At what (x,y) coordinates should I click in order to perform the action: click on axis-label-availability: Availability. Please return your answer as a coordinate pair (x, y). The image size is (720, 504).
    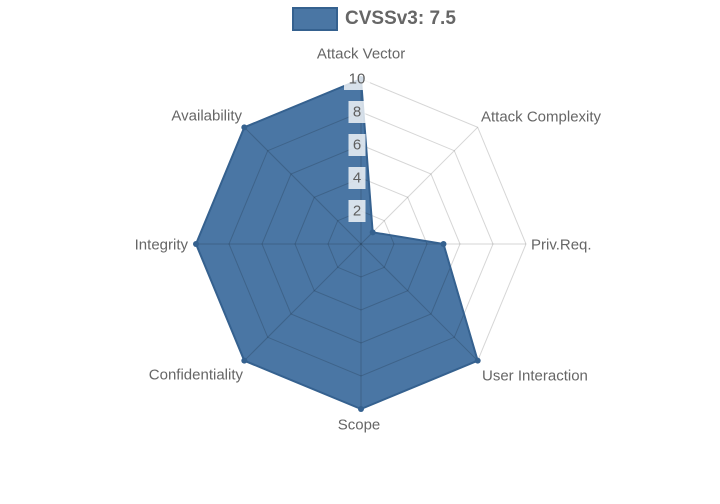
    Looking at the image, I should click on (206, 116).